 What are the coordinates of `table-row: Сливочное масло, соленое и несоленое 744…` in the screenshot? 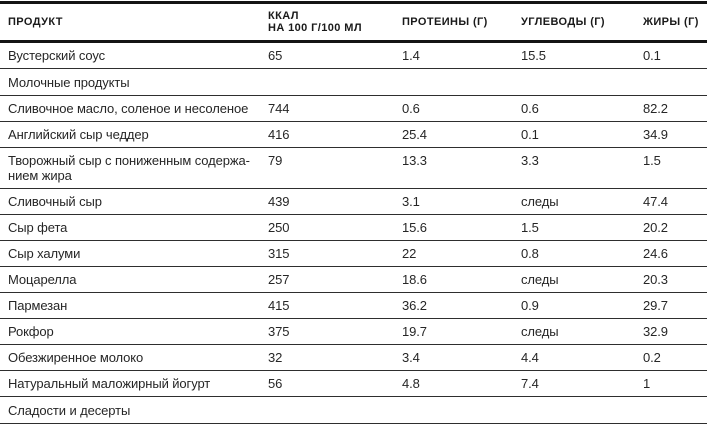 It's located at (353, 108).